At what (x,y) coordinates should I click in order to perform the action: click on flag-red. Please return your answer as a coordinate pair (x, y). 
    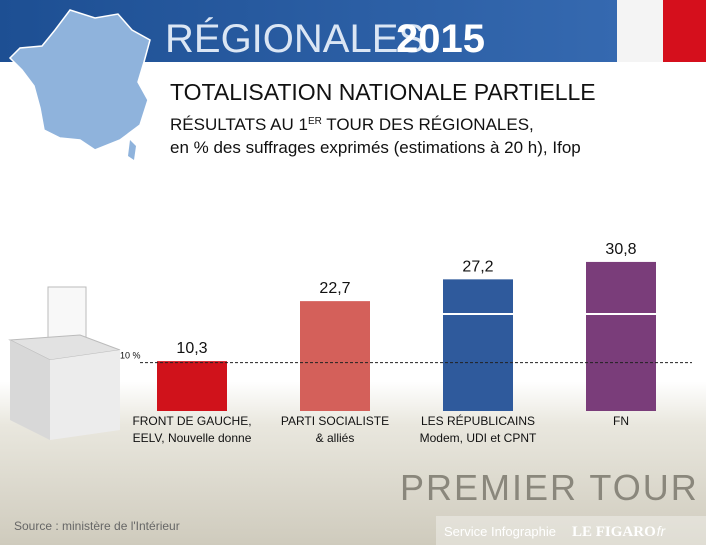
    Looking at the image, I should click on (684, 31).